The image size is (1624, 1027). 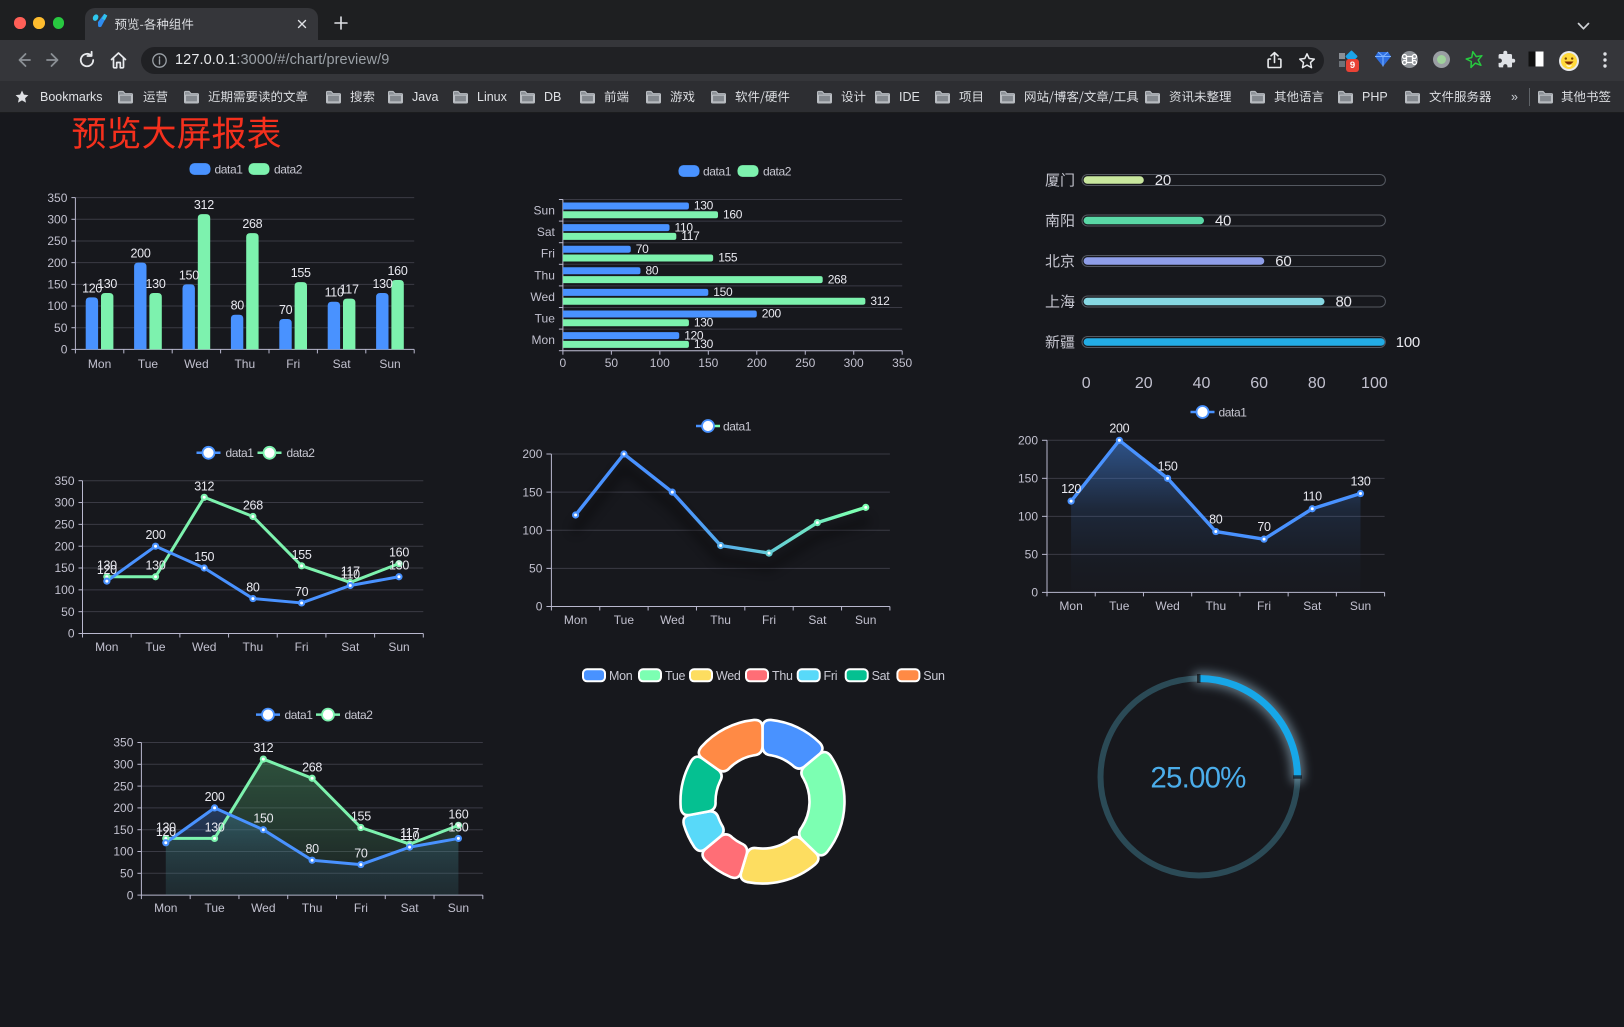 What do you see at coordinates (359, 715) in the screenshot?
I see `svg-text: data2` at bounding box center [359, 715].